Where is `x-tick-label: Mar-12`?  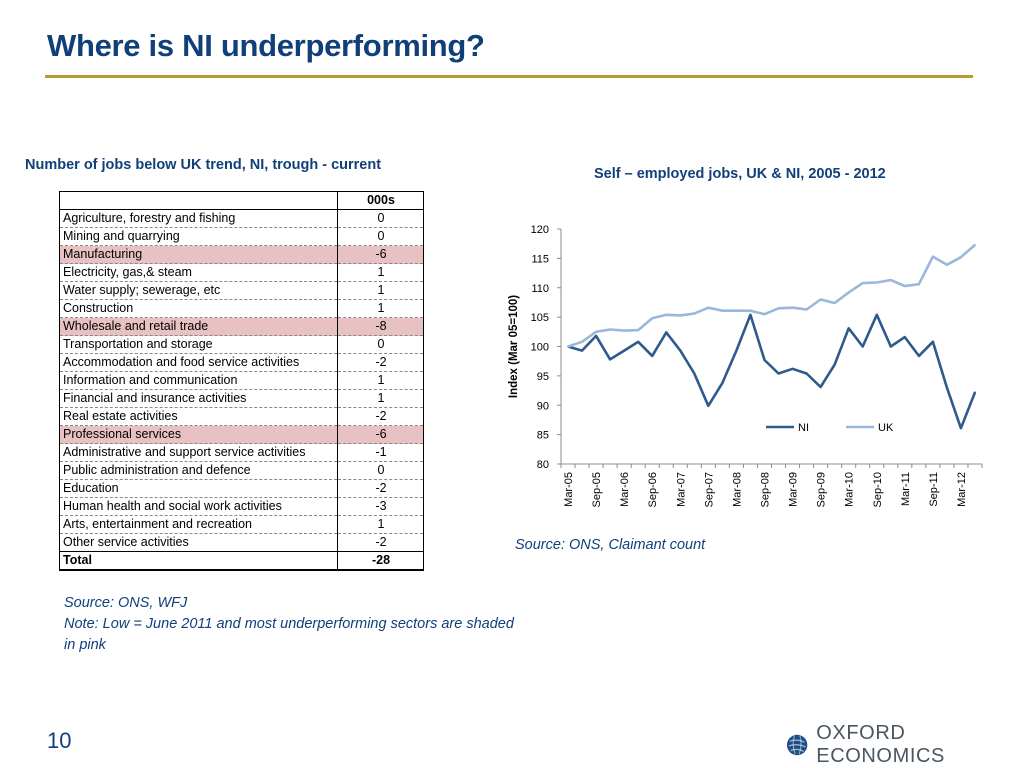
x-tick-label: Mar-12 is located at coordinates (962, 489).